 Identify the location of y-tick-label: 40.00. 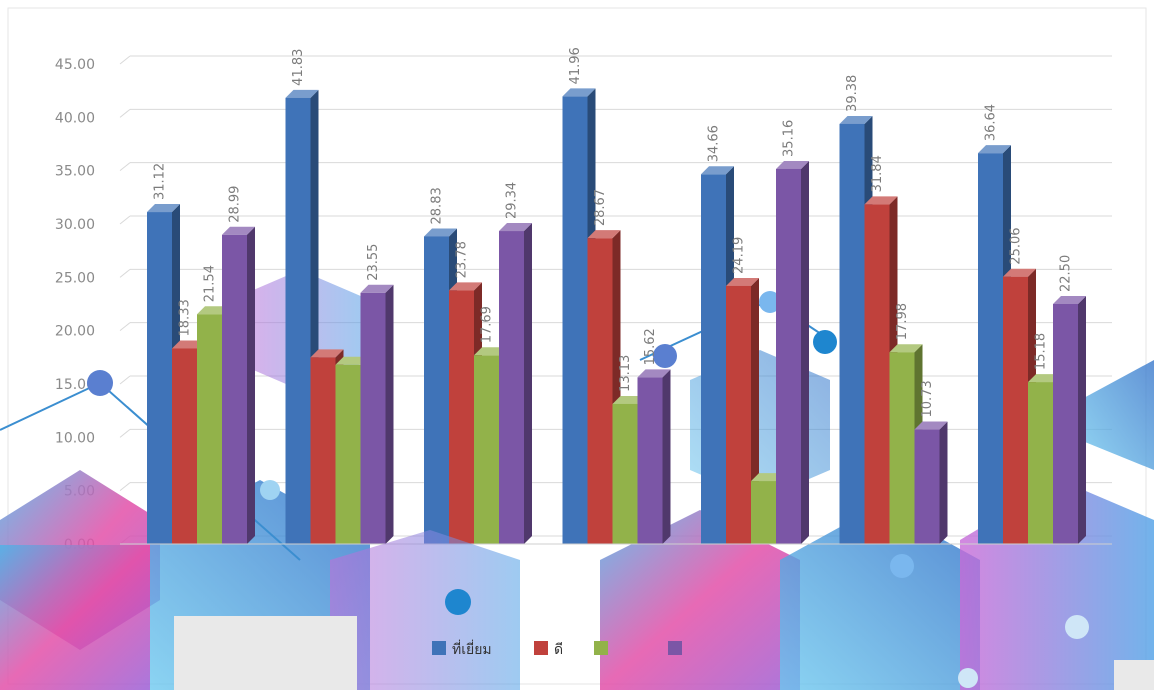
(75, 118).